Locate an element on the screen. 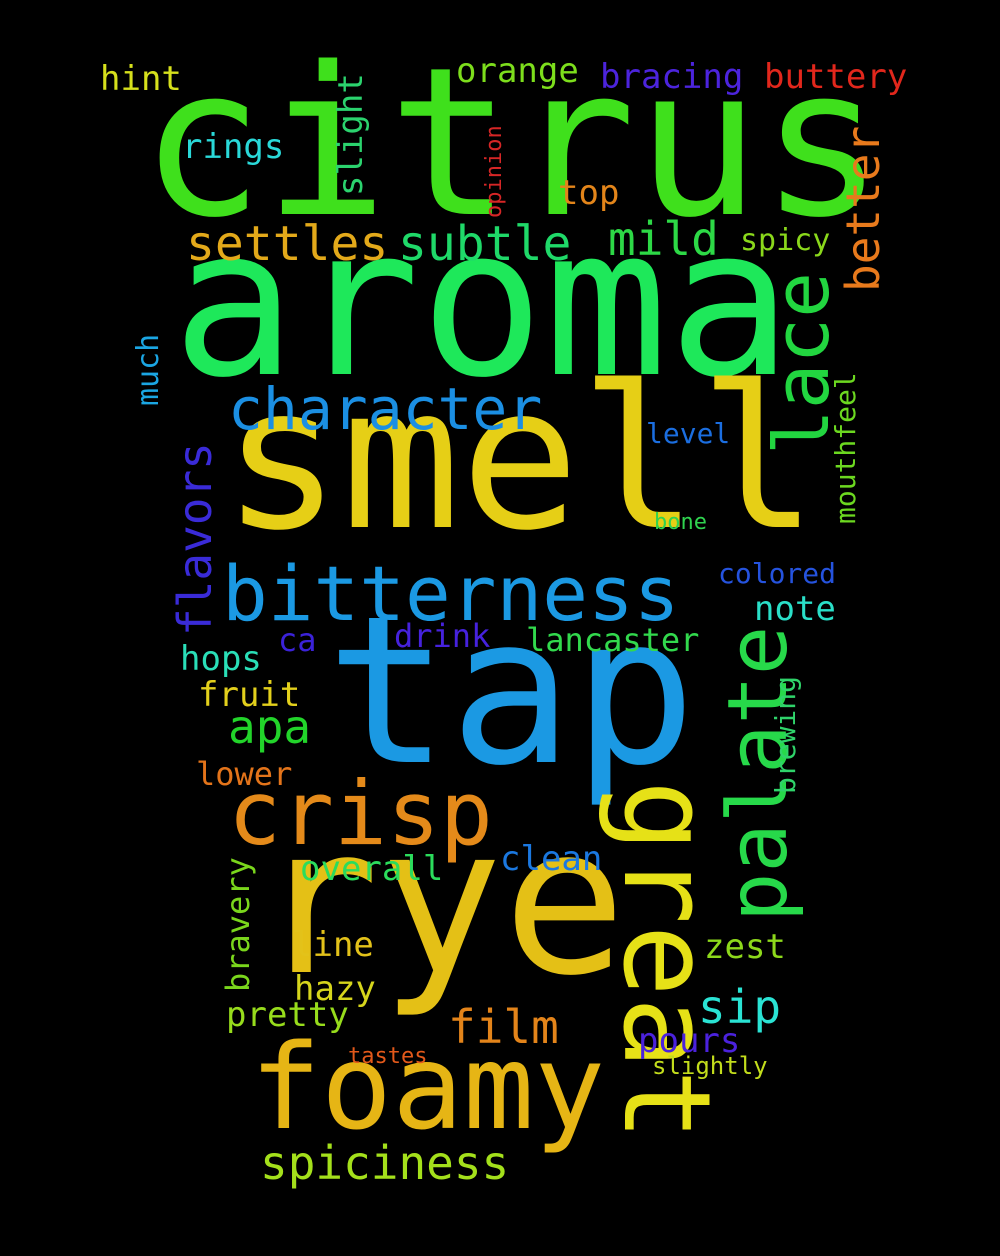  word-spiciness: spiciness is located at coordinates (385, 1163).